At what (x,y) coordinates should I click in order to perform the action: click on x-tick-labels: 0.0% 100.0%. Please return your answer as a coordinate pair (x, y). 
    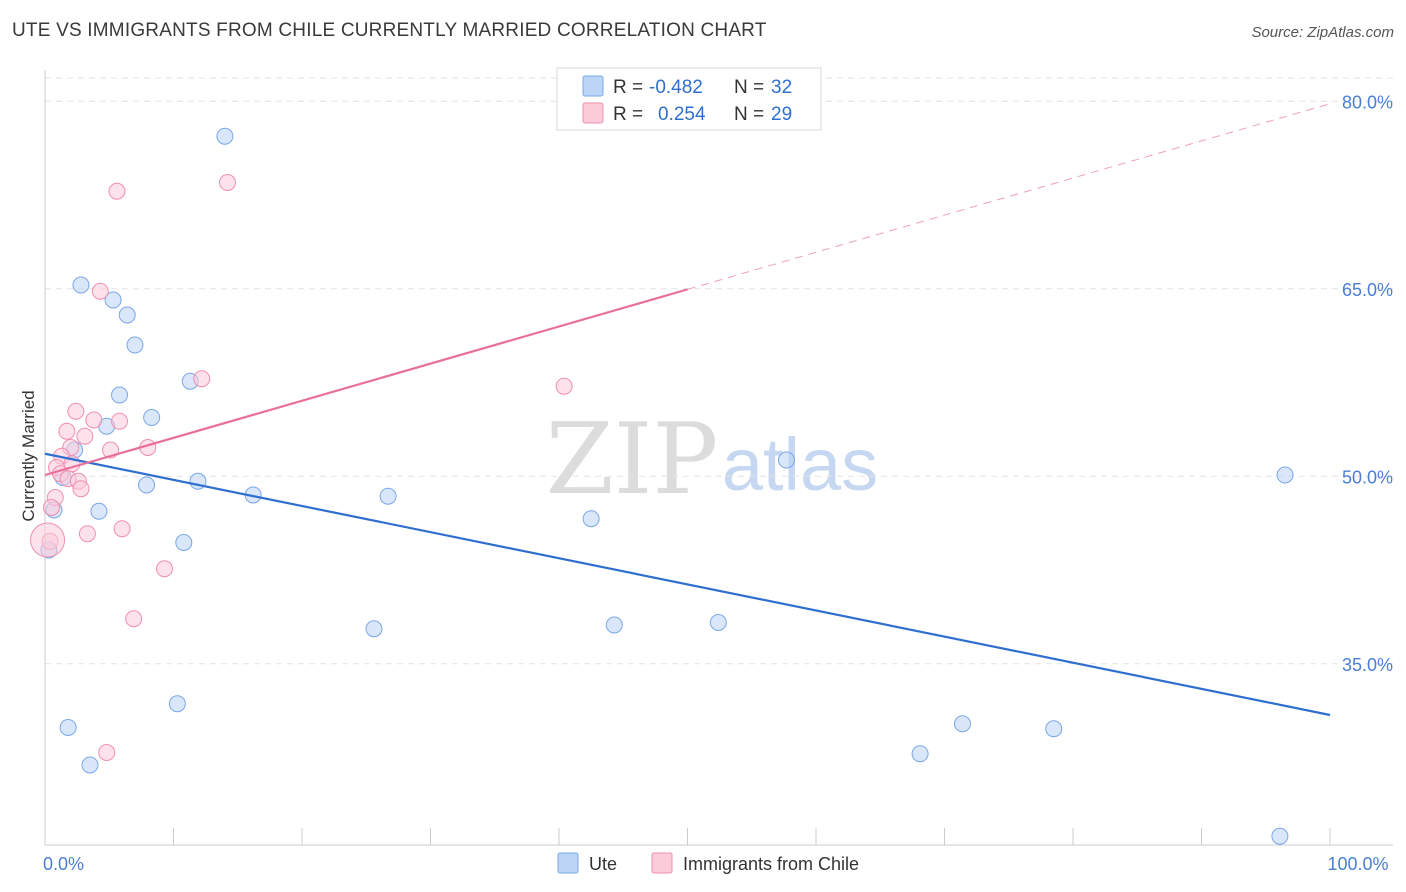
    Looking at the image, I should click on (716, 864).